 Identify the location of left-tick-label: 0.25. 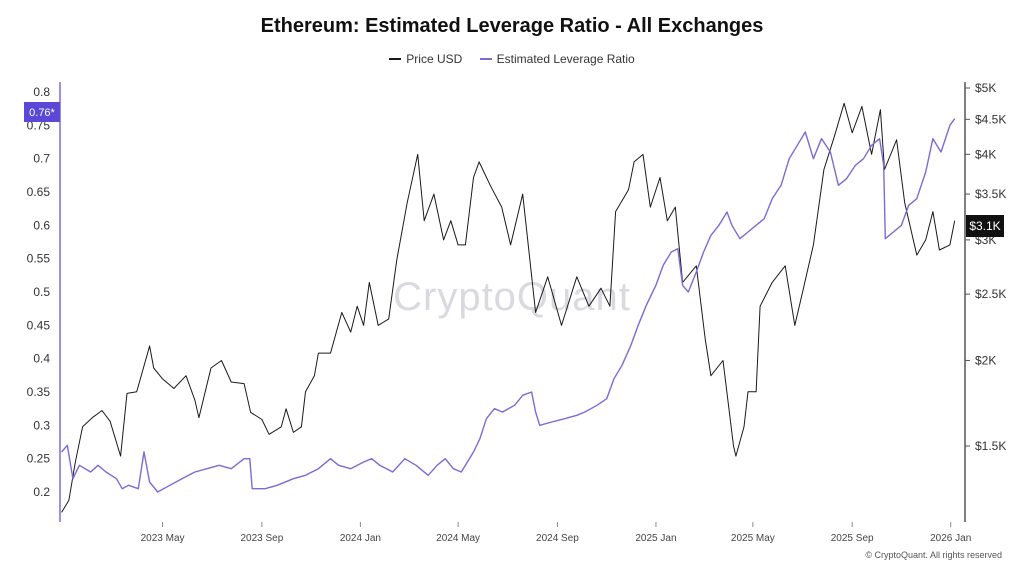
(39, 459).